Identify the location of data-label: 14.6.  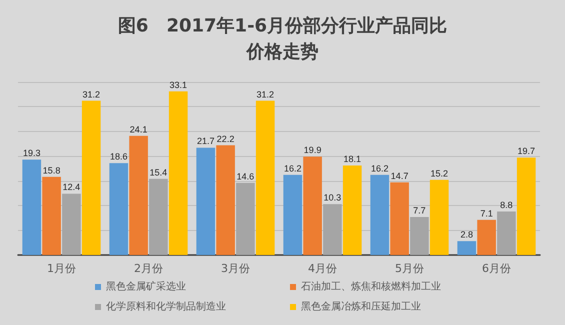
(245, 176).